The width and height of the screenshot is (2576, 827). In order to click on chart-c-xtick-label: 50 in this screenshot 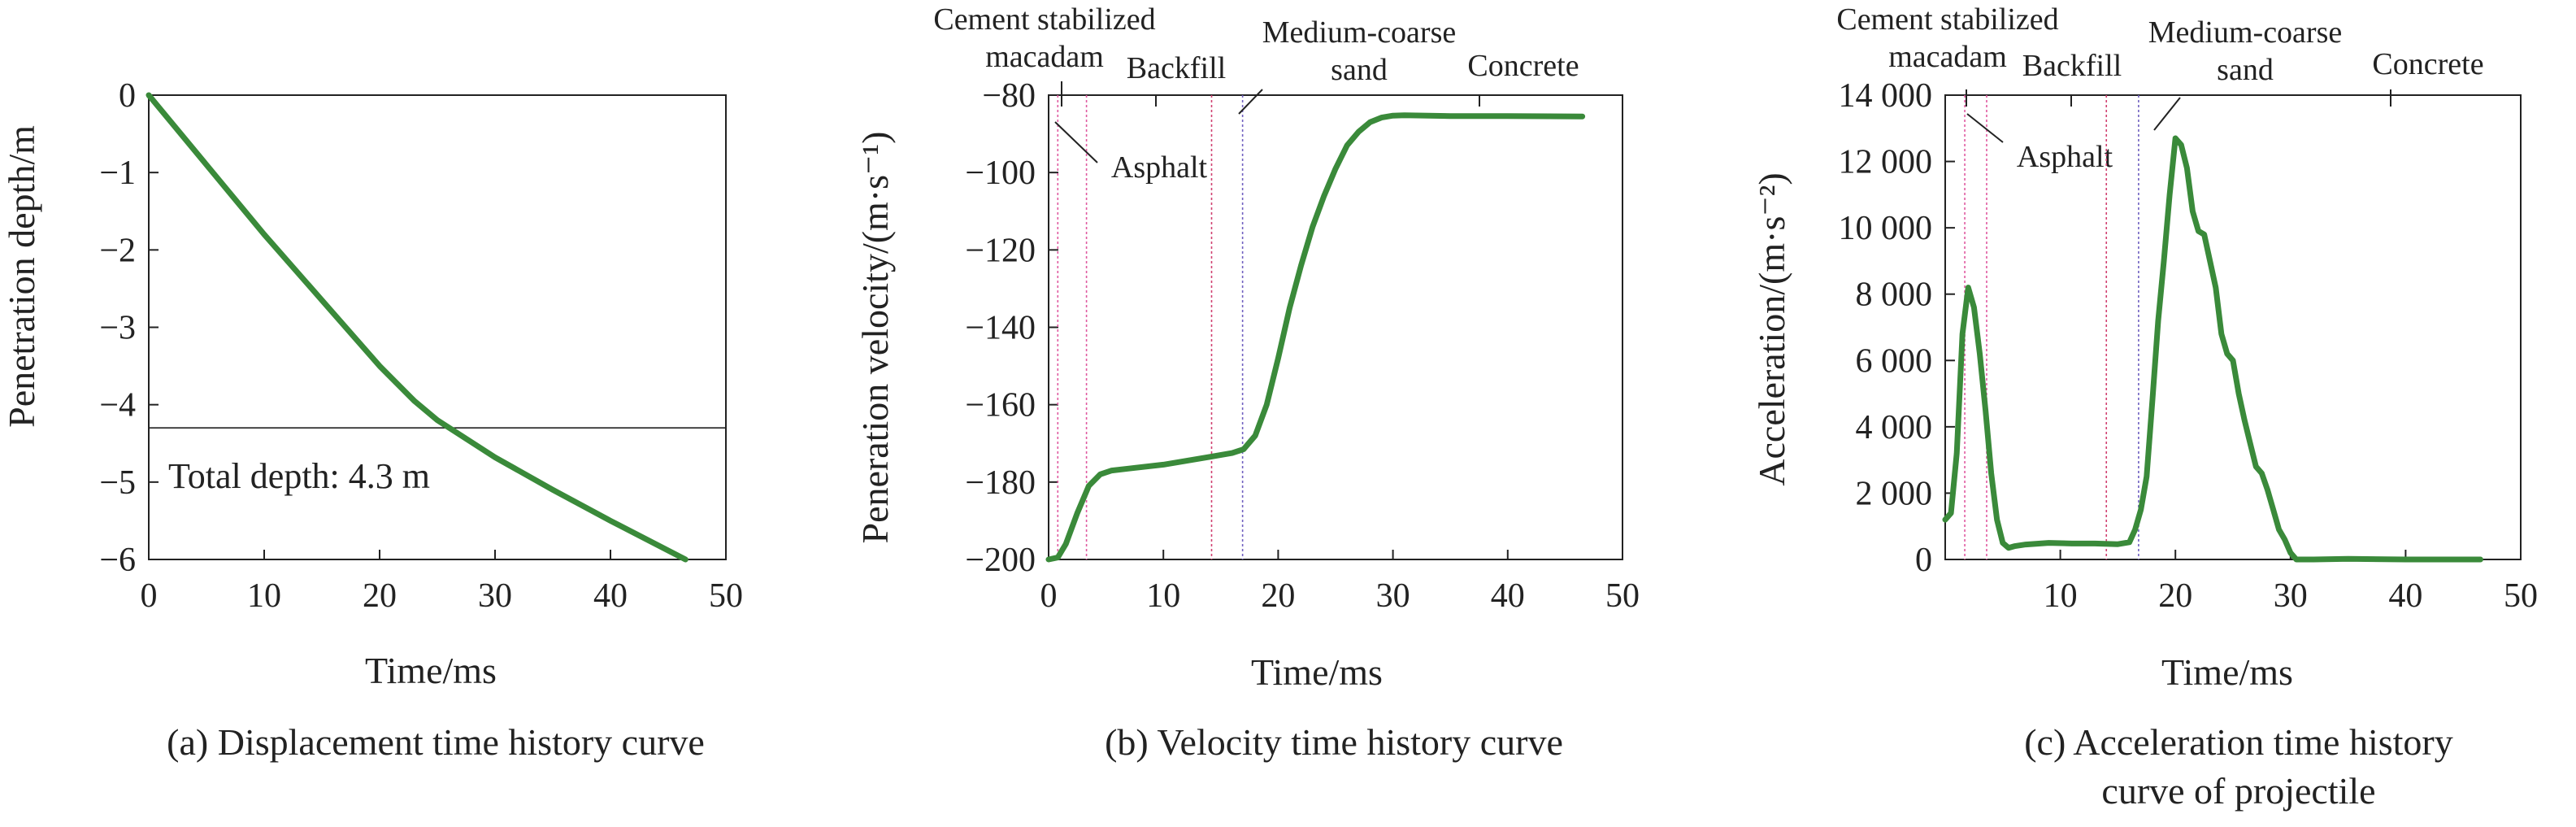, I will do `click(2521, 596)`.